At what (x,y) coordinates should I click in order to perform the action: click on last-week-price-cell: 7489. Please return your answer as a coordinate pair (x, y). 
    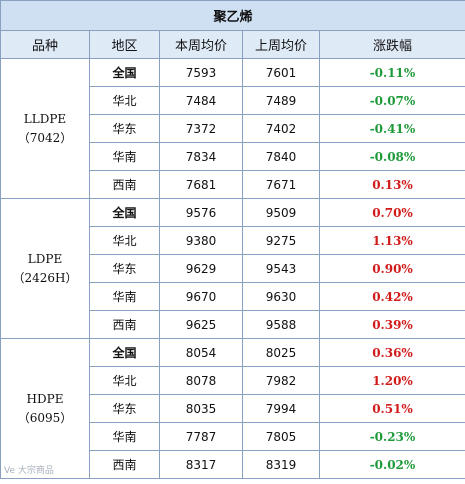
    Looking at the image, I should click on (281, 100).